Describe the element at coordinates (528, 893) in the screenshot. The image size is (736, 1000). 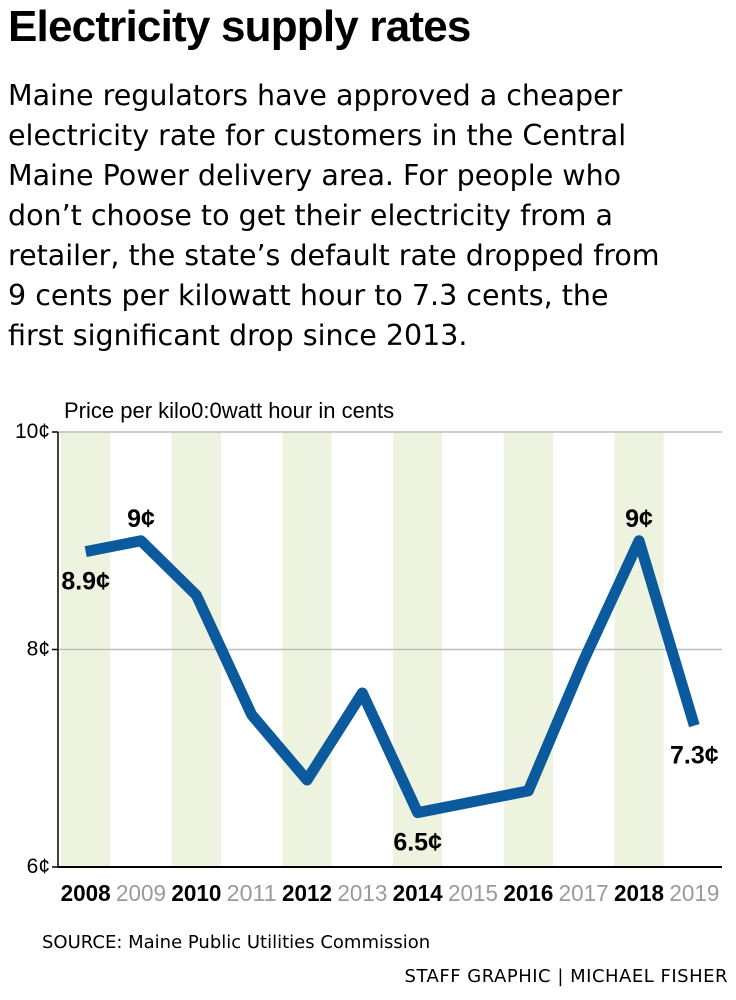
I see `x-tick-label: 2016` at that location.